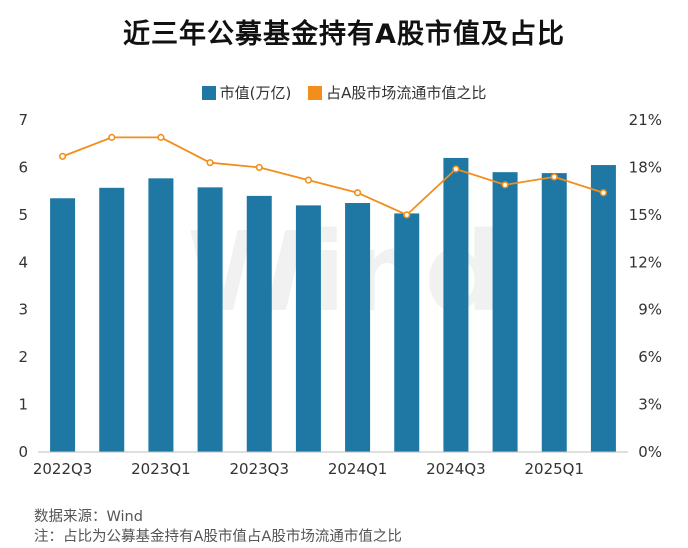 The image size is (688, 548). Describe the element at coordinates (650, 310) in the screenshot. I see `y-right-tick-label: 9%` at that location.